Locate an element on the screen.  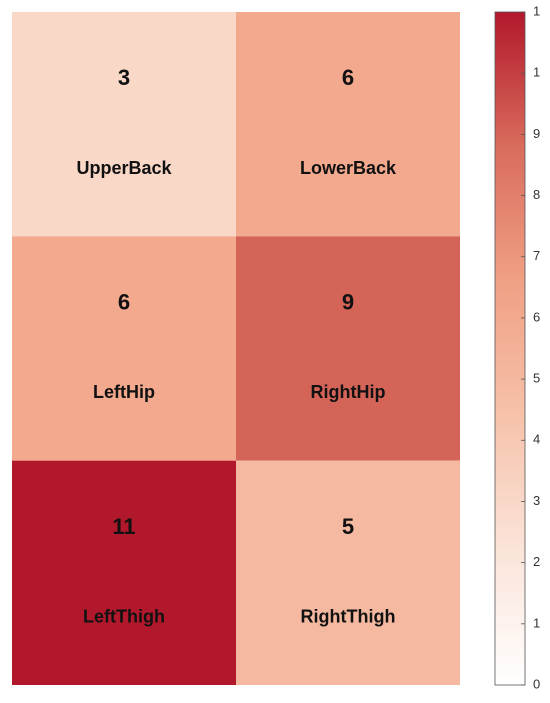
cell-value: 3 is located at coordinates (124, 77).